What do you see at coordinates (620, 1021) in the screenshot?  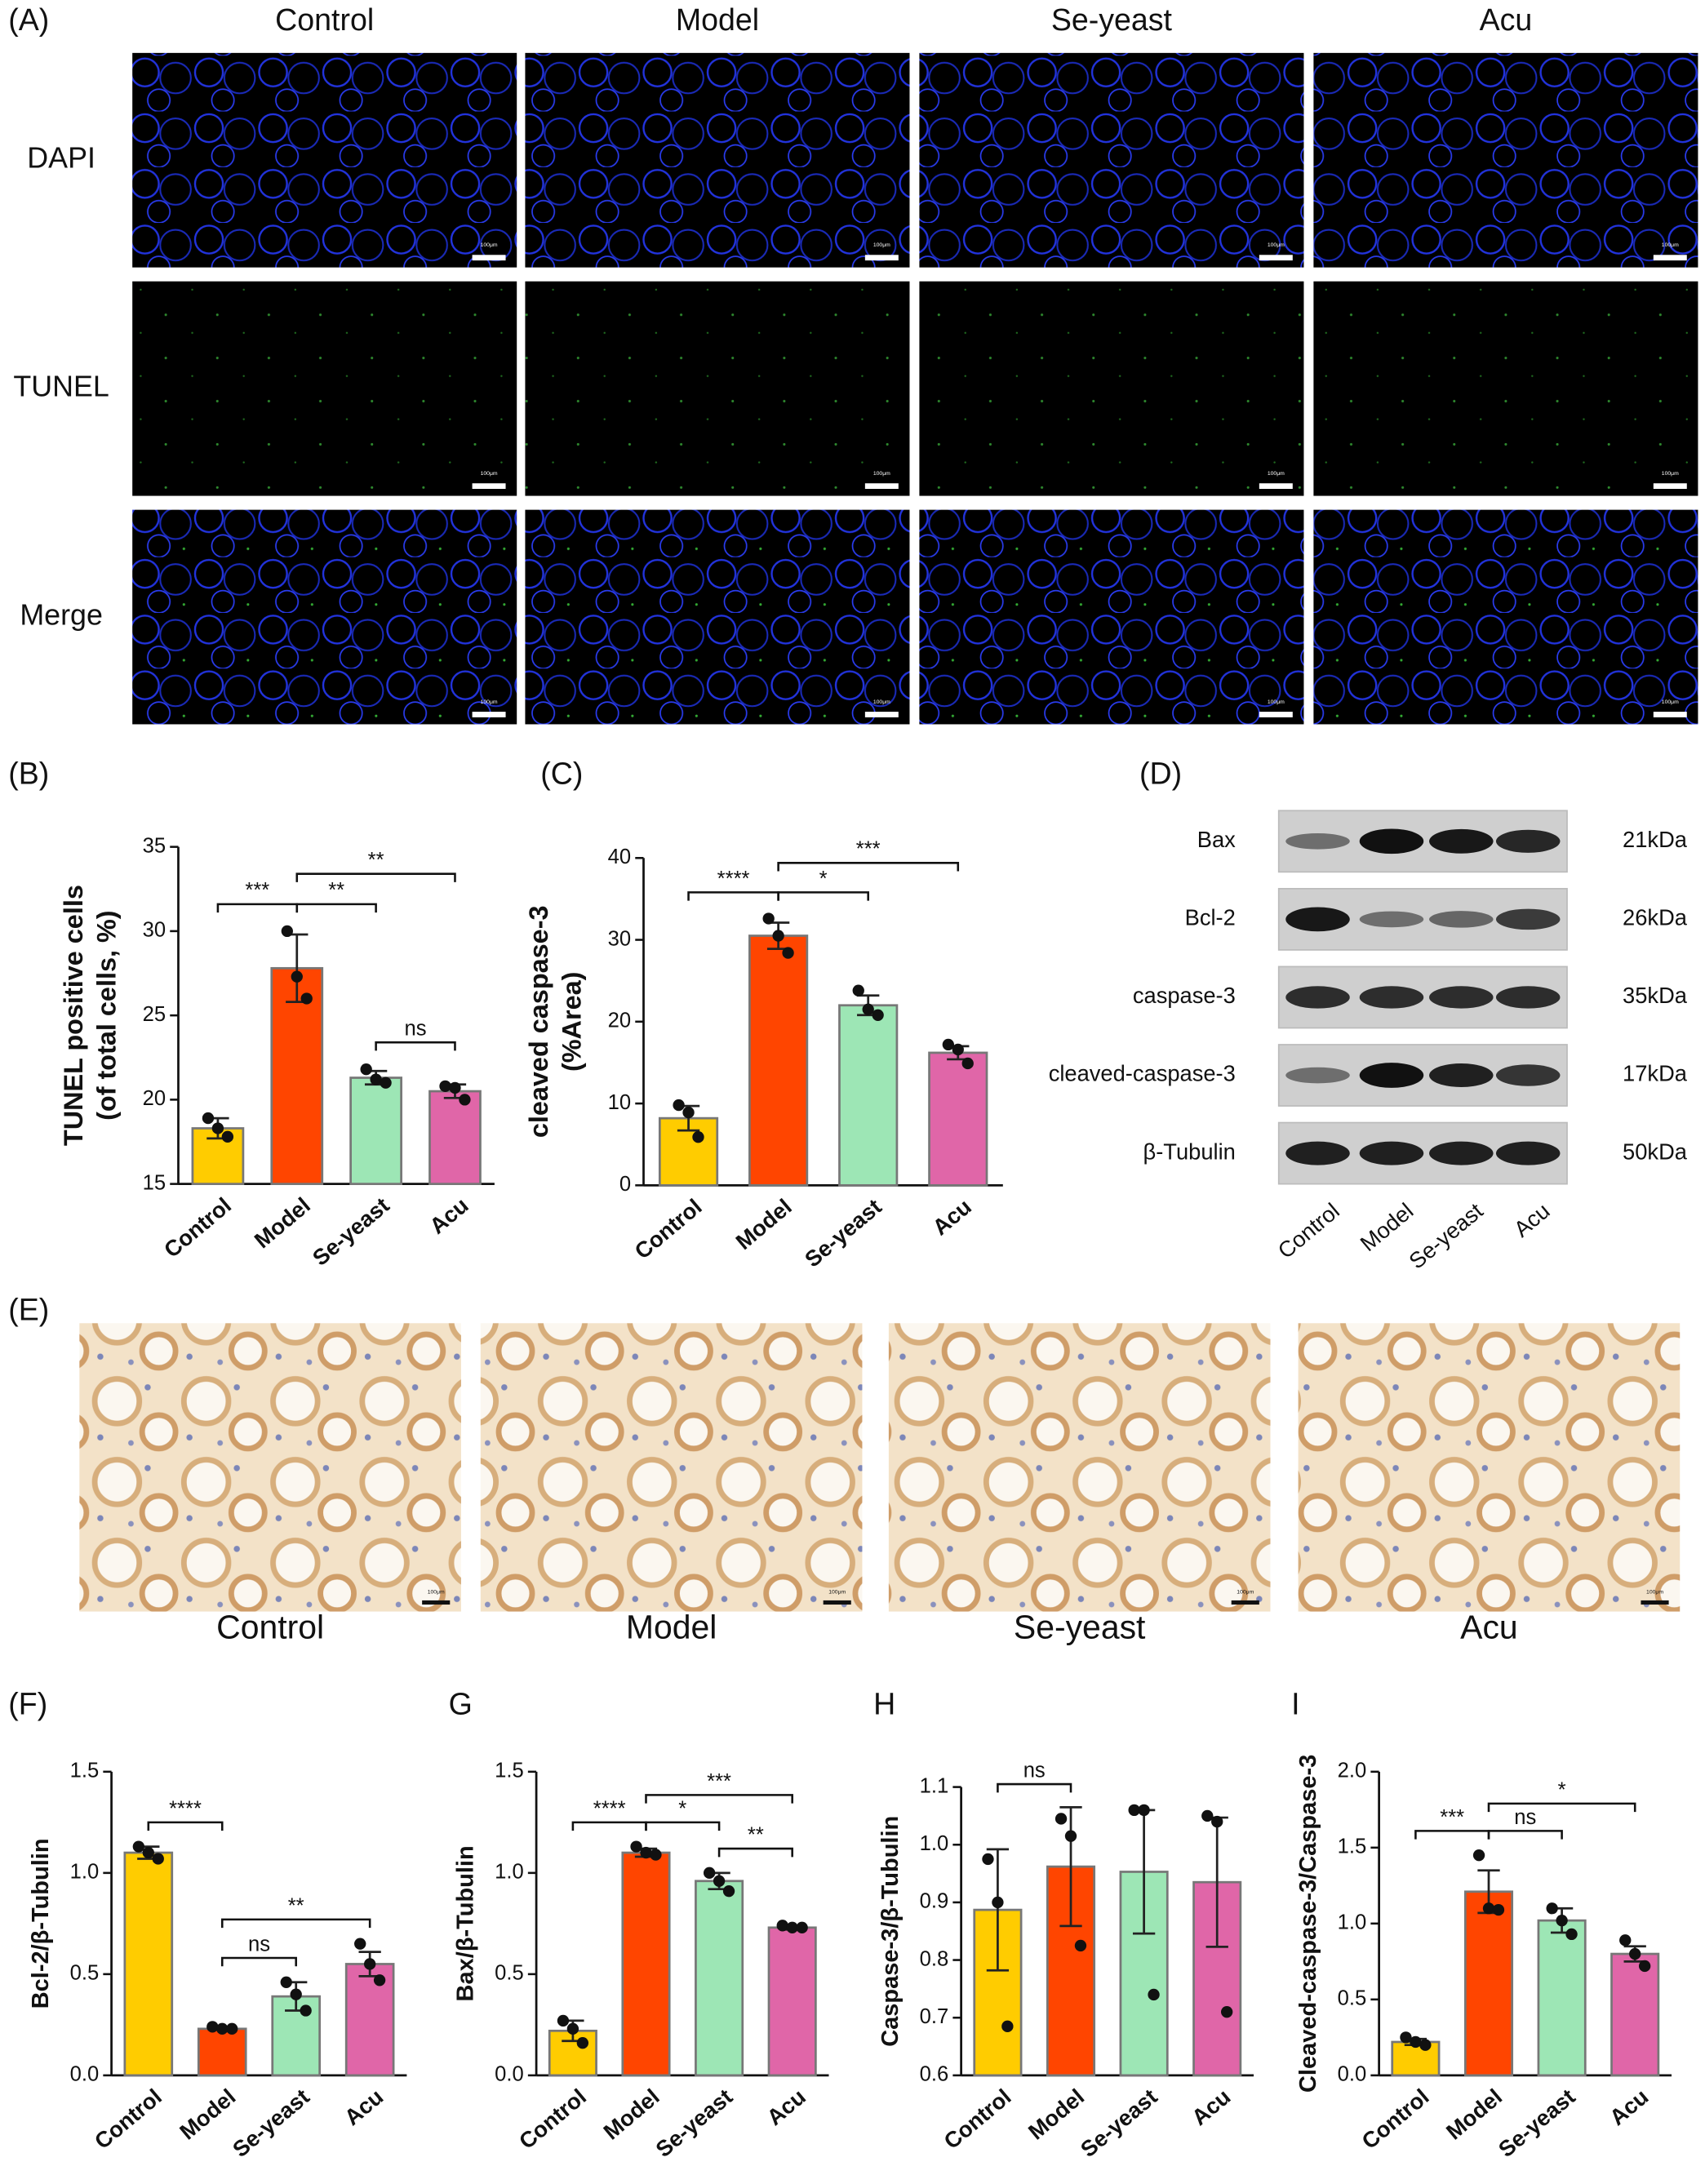 I see `y-tick-label: 20` at bounding box center [620, 1021].